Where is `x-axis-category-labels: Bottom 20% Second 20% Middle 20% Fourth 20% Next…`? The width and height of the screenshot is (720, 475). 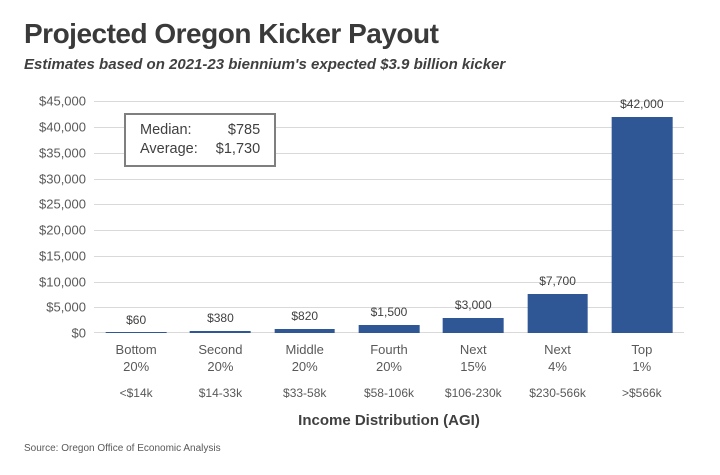
x-axis-category-labels: Bottom 20% Second 20% Middle 20% Fourth 20% Next… is located at coordinates (389, 359).